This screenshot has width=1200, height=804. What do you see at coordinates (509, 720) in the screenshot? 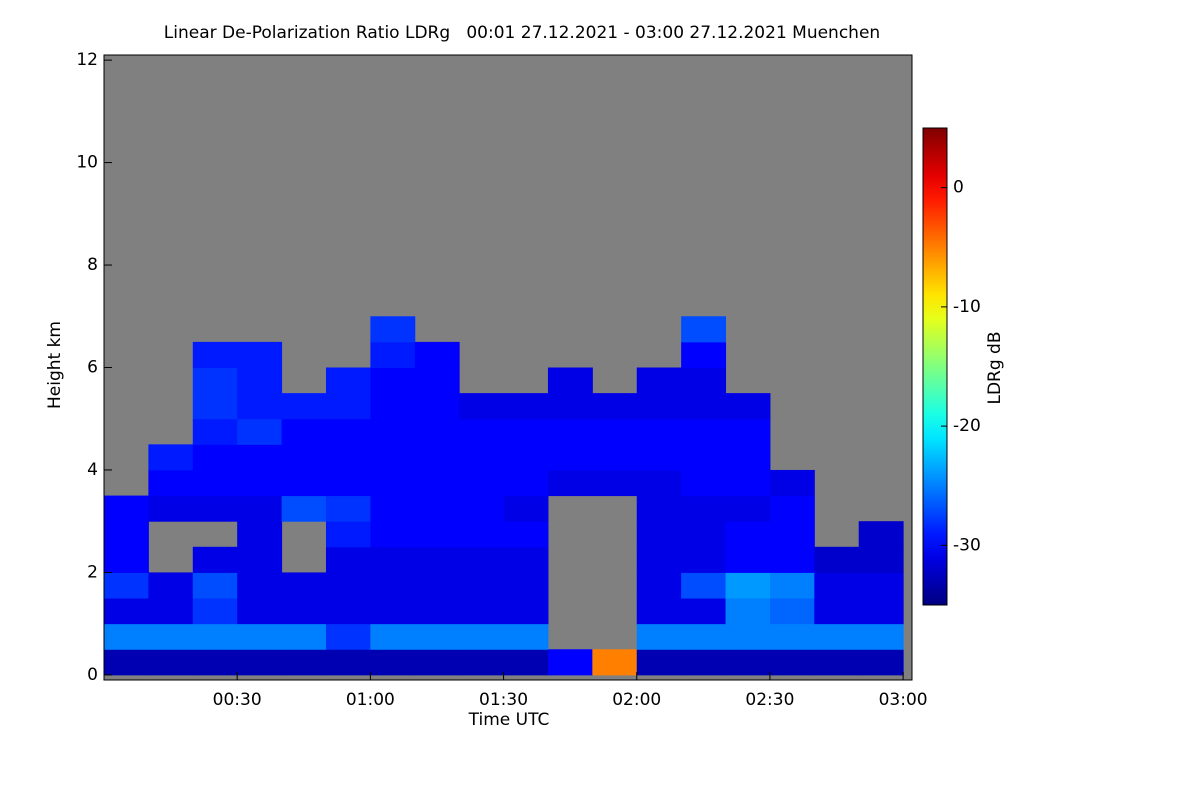
I see `x-axis-label: Time UTC` at bounding box center [509, 720].